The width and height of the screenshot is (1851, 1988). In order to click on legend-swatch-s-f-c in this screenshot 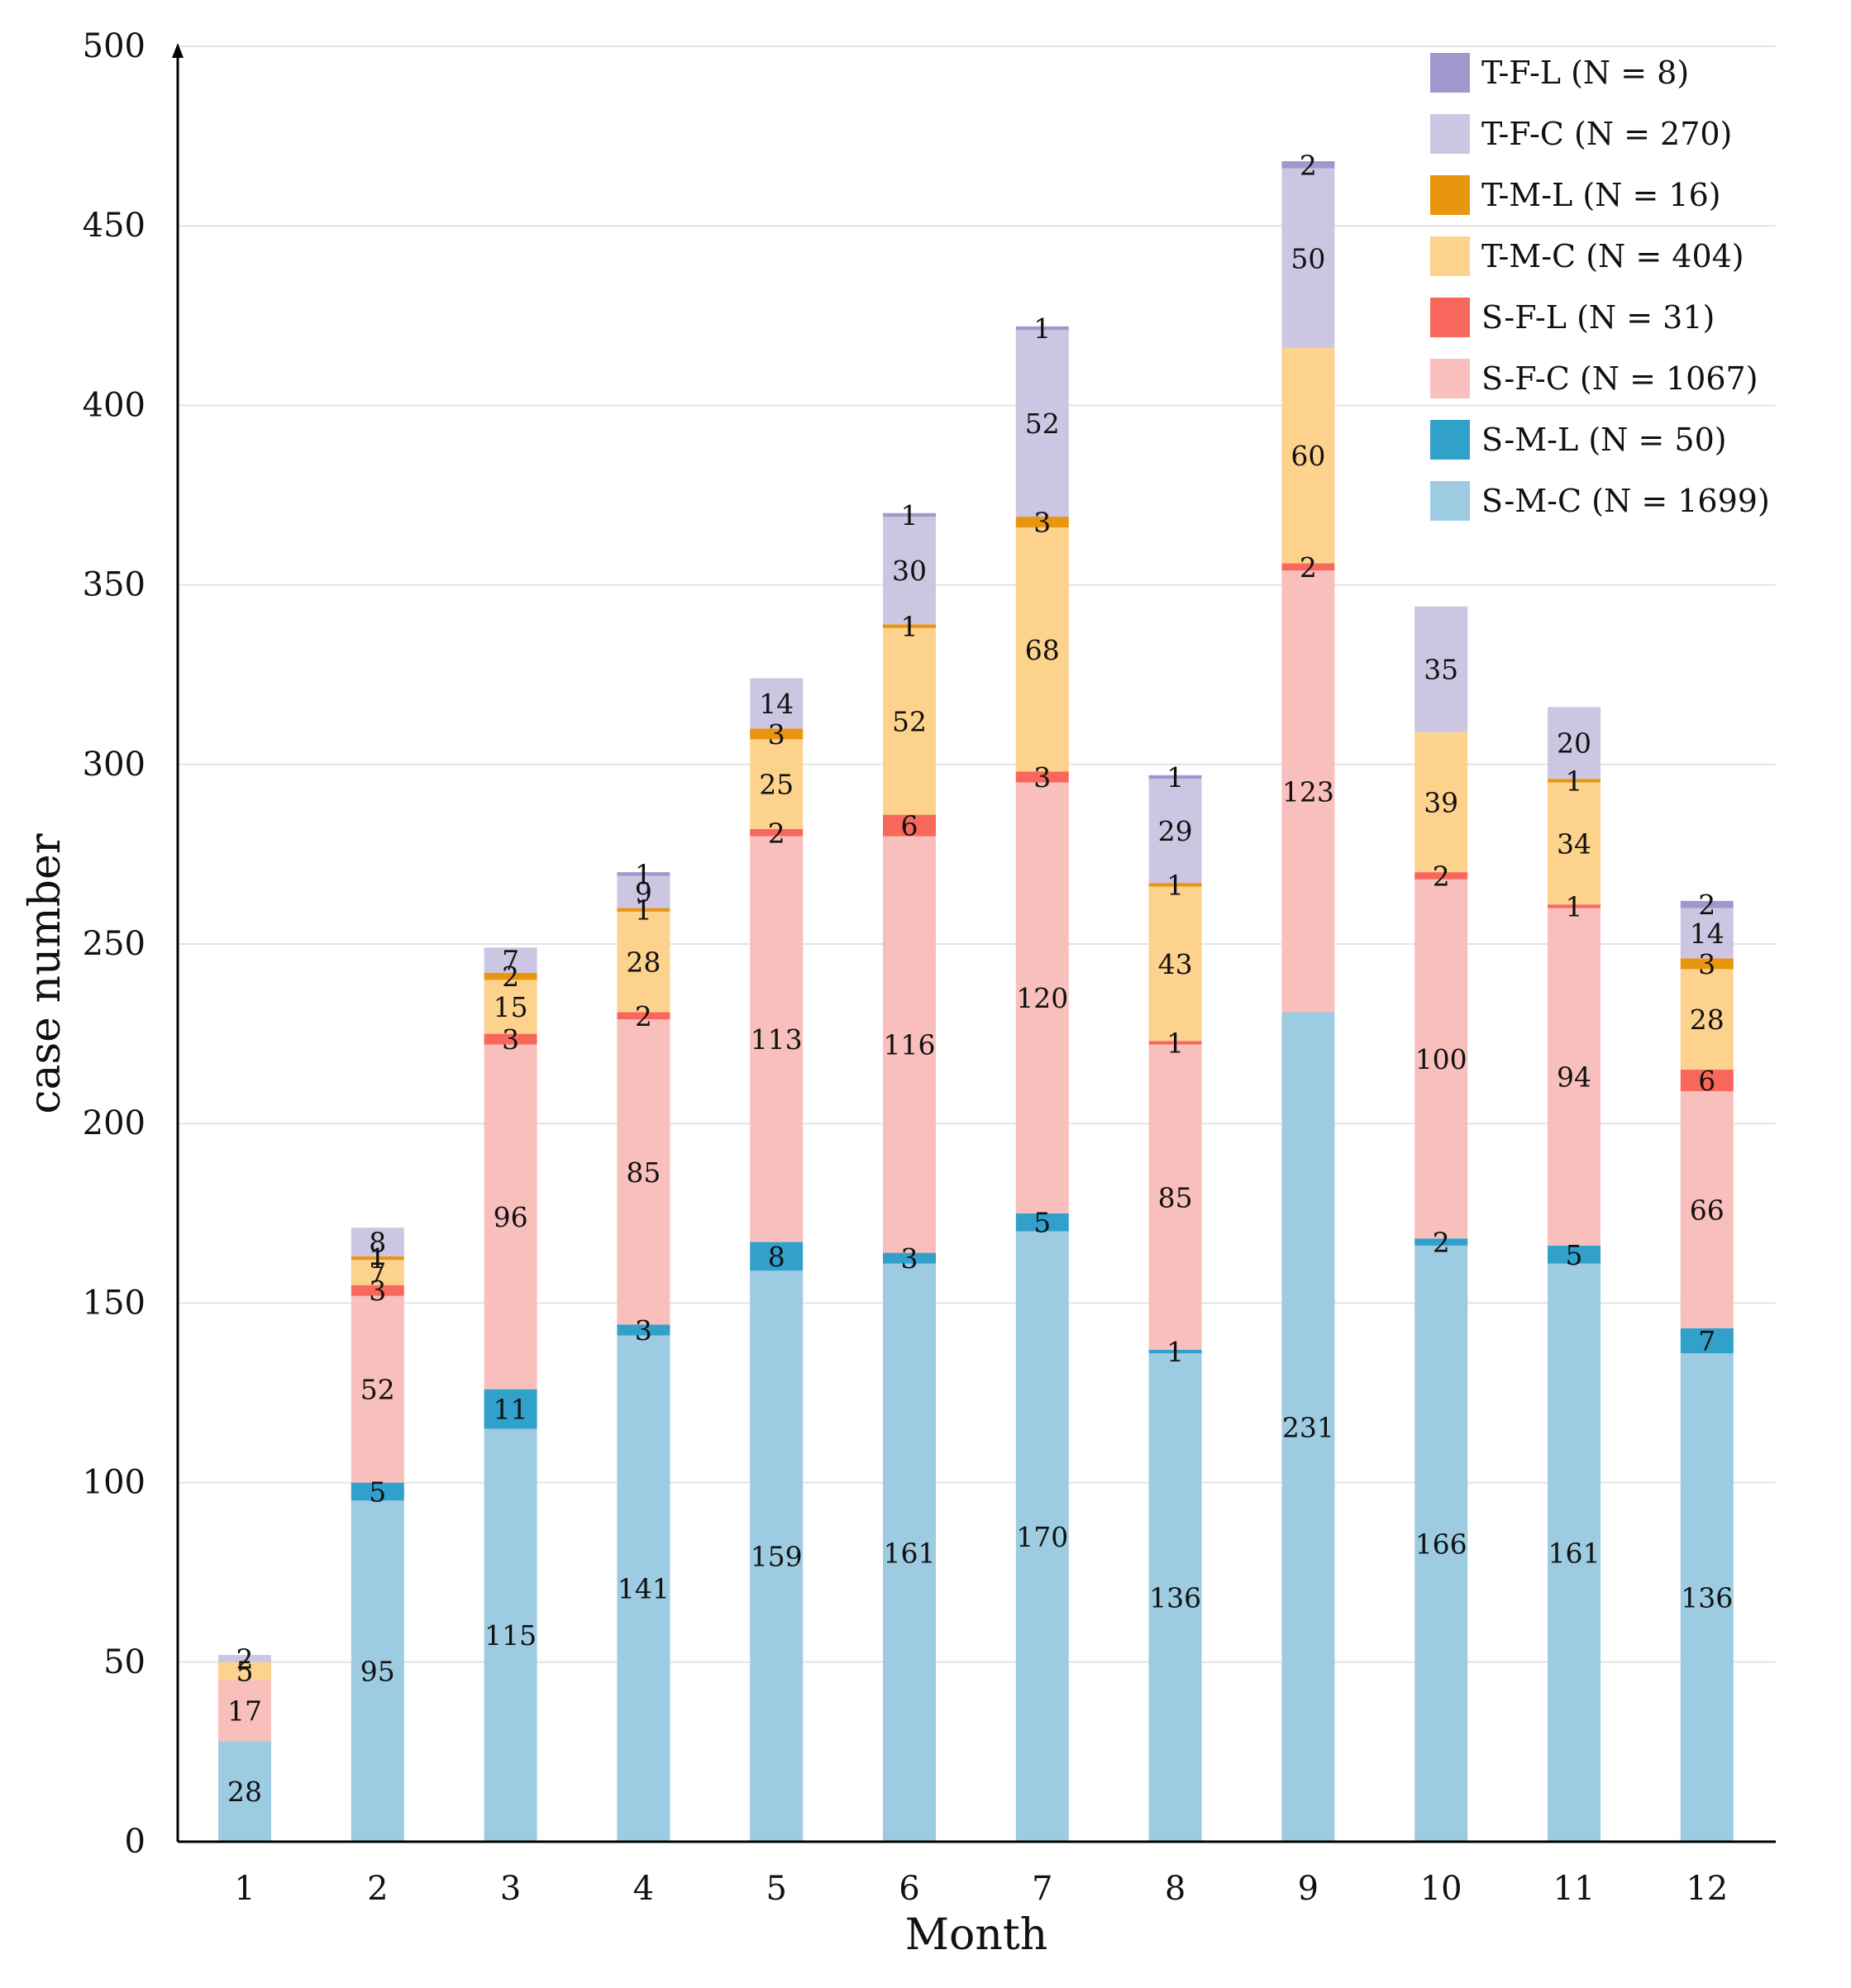, I will do `click(1450, 378)`.